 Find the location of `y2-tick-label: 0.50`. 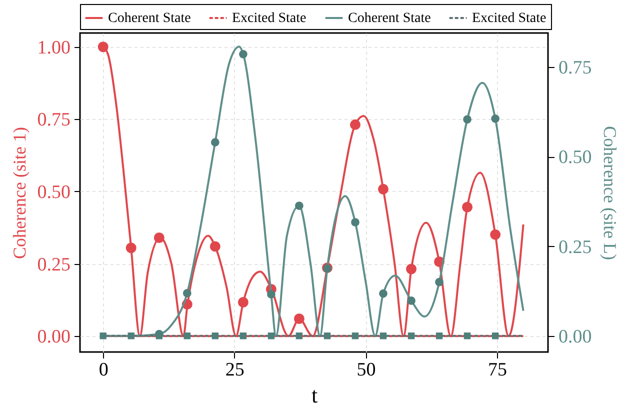

y2-tick-label: 0.50 is located at coordinates (575, 157).